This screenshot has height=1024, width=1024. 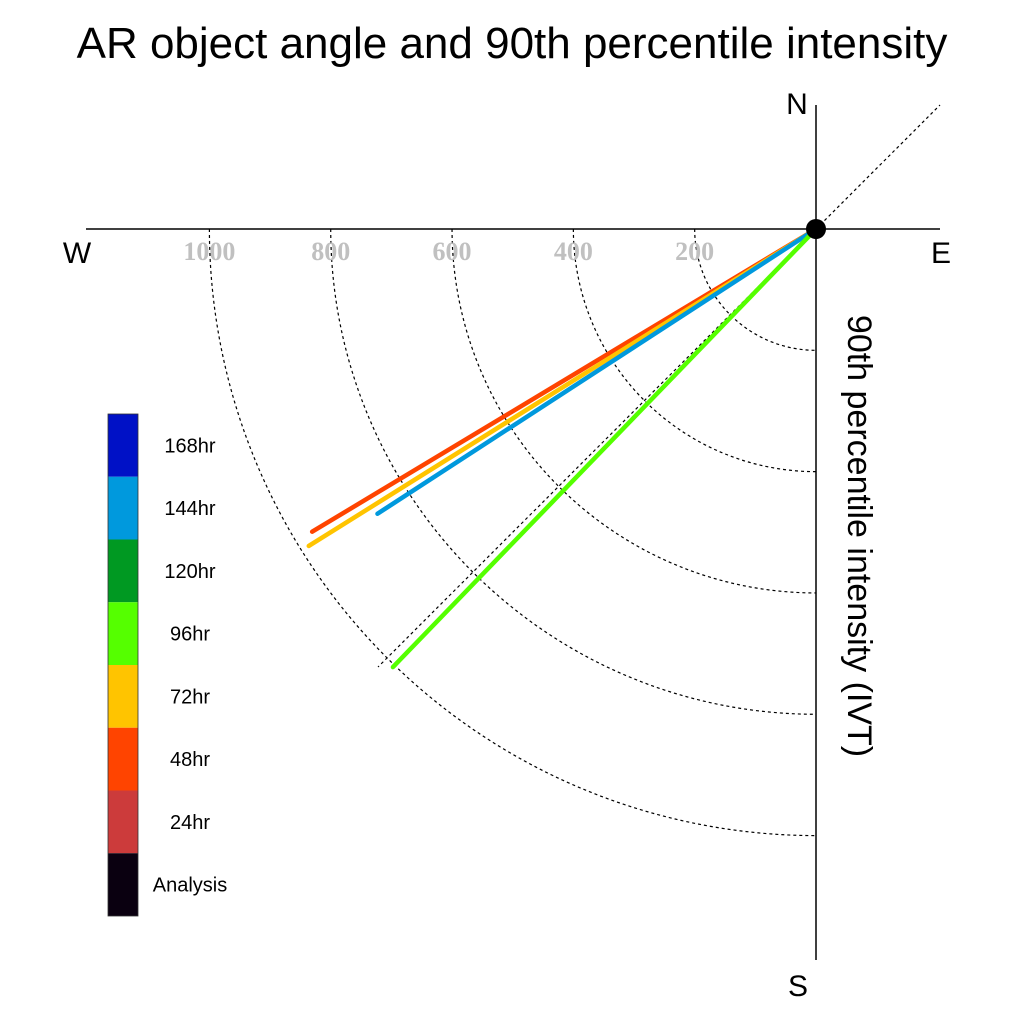 What do you see at coordinates (941, 253) in the screenshot?
I see `compass-east-label: E` at bounding box center [941, 253].